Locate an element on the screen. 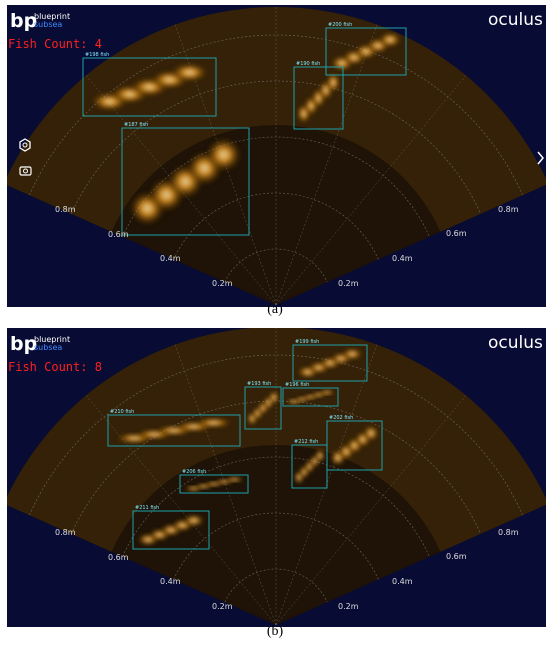 This screenshot has height=652, width=550. detection-label: #211 fish is located at coordinates (147, 508).